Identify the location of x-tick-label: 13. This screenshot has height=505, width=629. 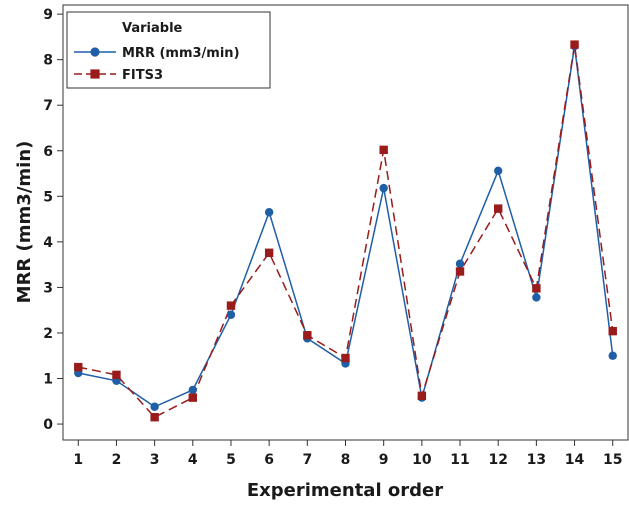
(536, 460).